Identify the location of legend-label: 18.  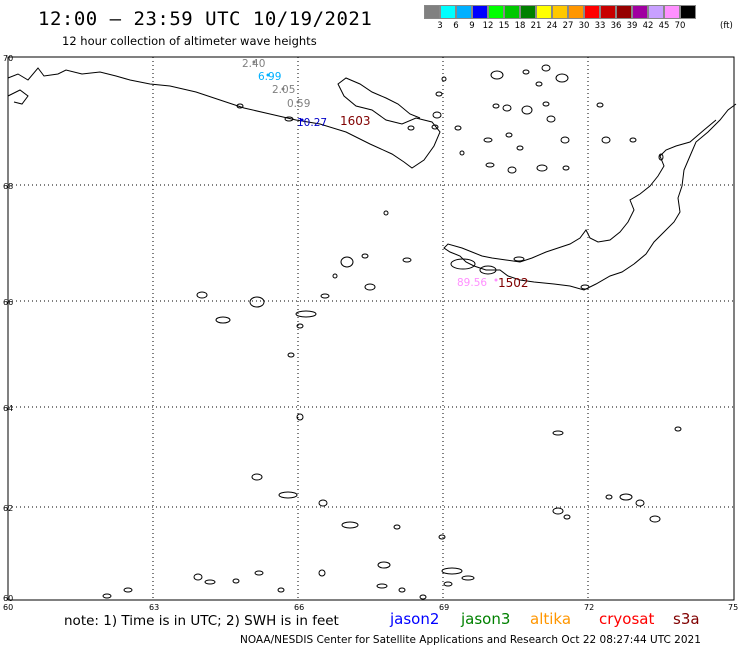
(520, 26).